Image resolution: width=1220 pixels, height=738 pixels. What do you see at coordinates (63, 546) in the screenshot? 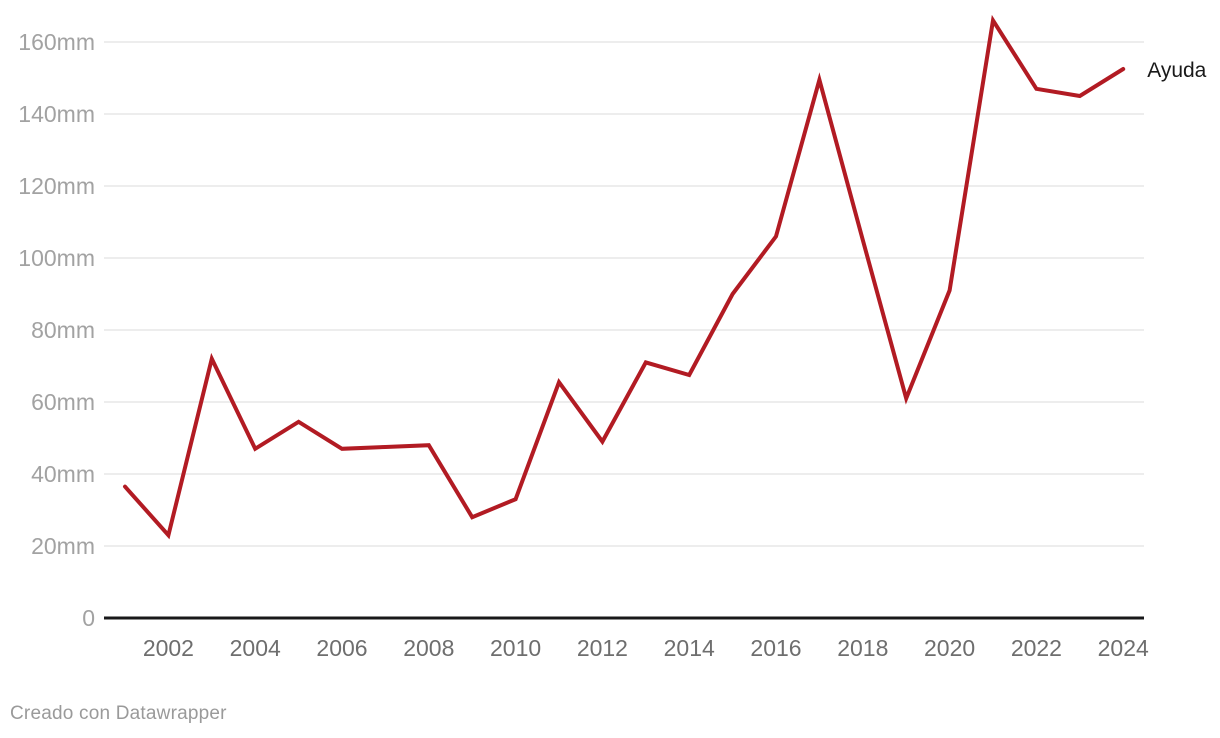
I see `y-tick-label: 20mm` at bounding box center [63, 546].